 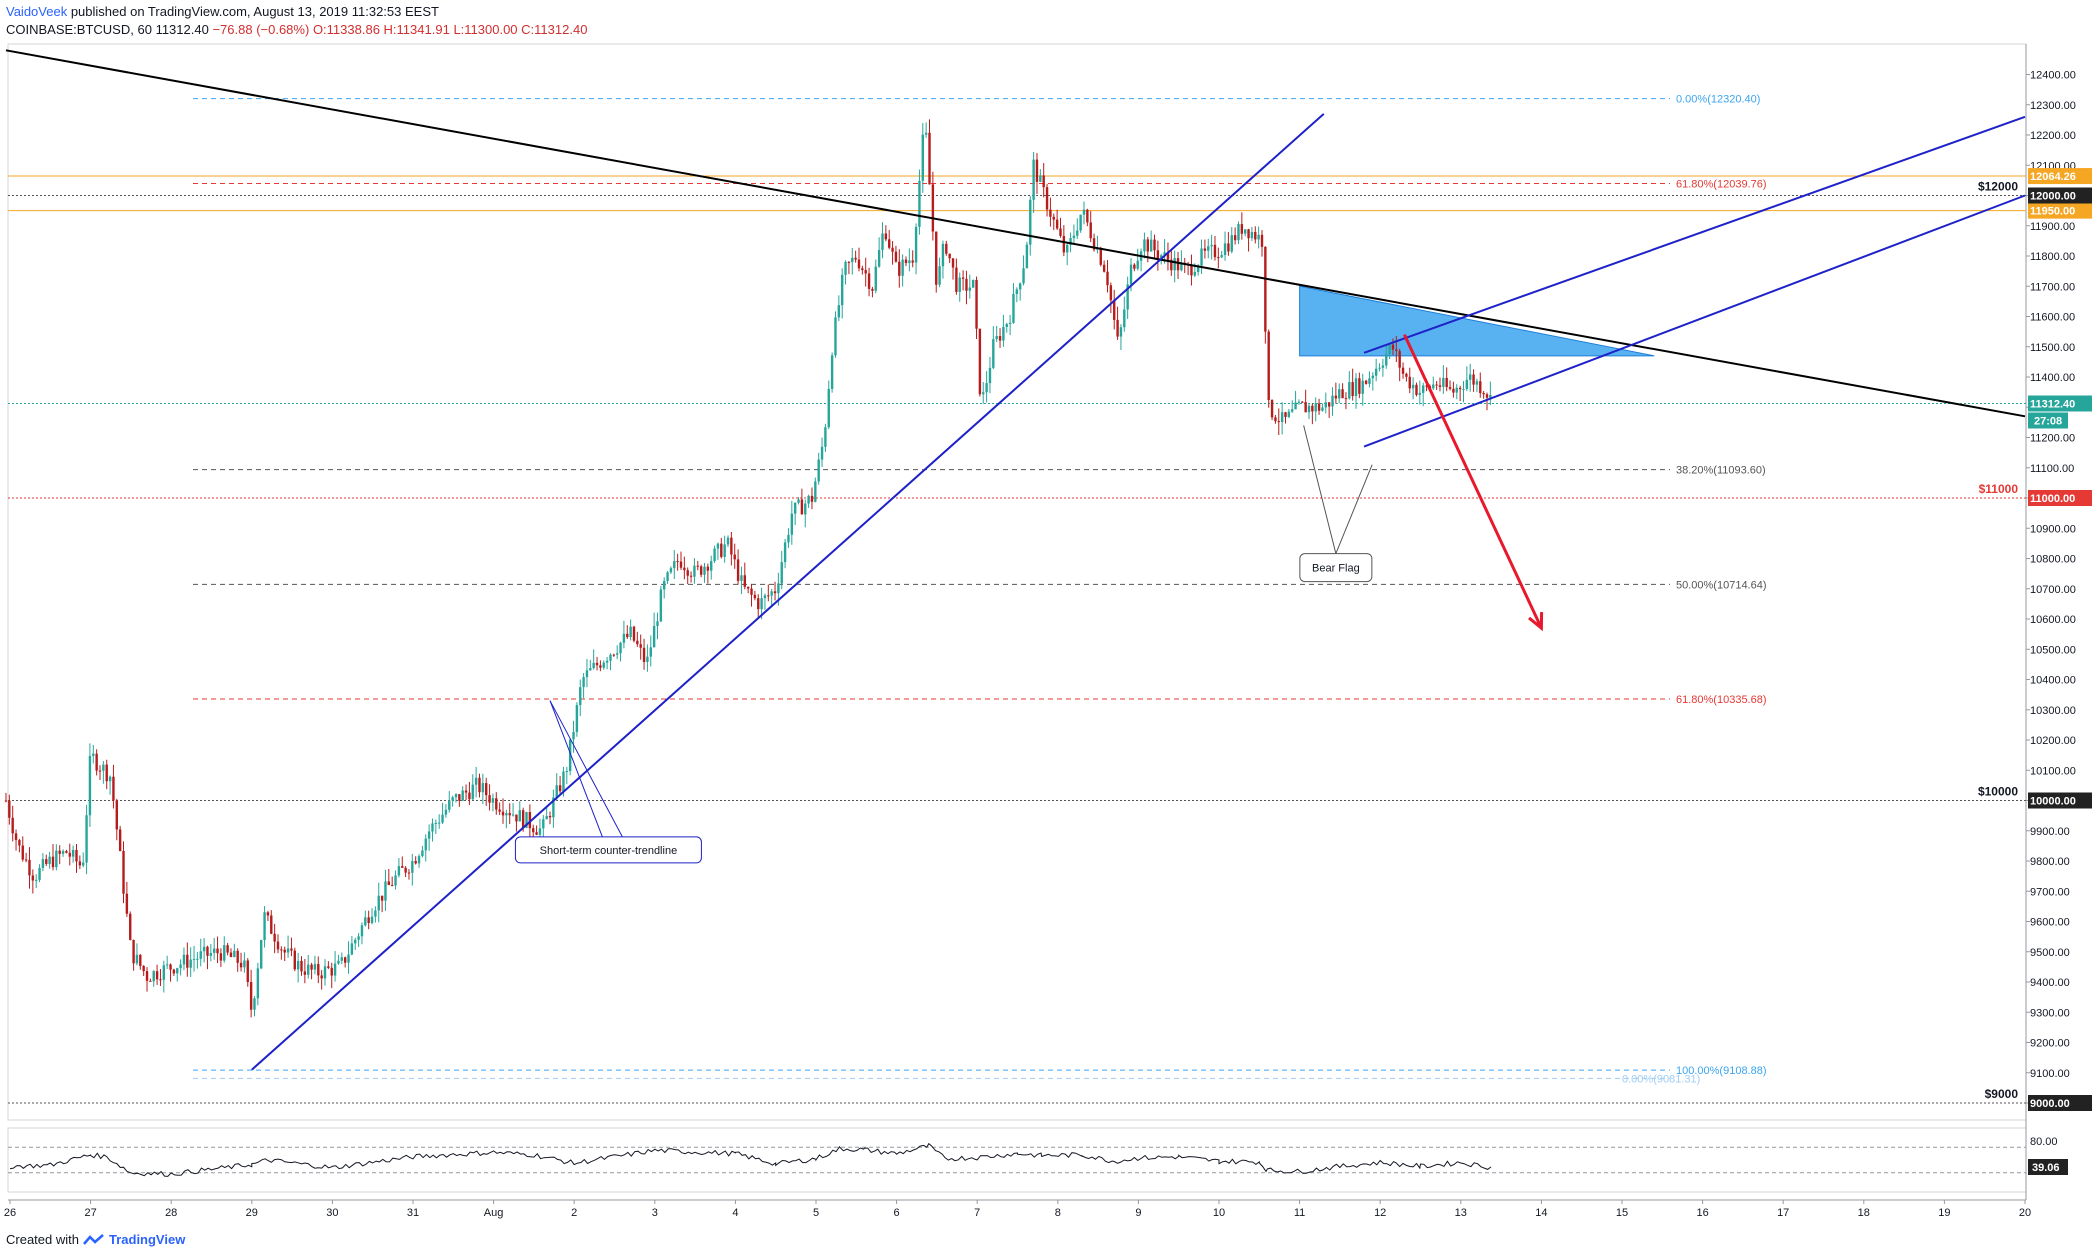 What do you see at coordinates (494, 1213) in the screenshot?
I see `time-tick-label: Aug` at bounding box center [494, 1213].